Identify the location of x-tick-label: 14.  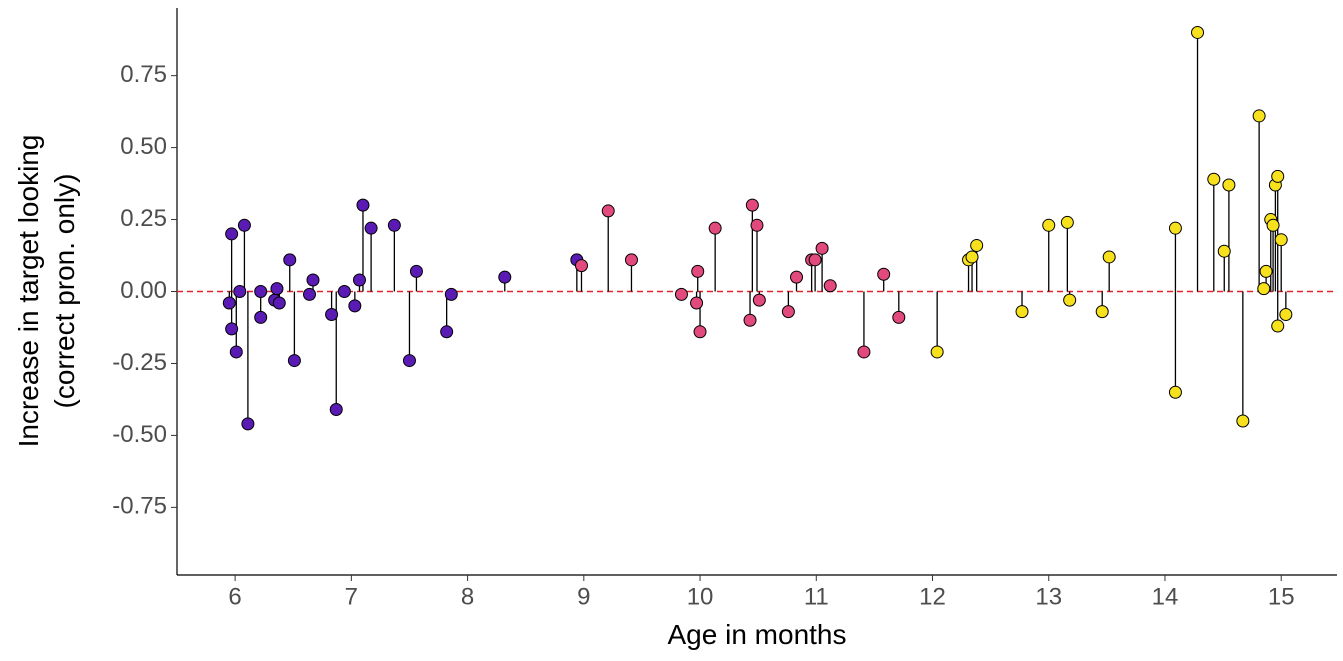
(1165, 596).